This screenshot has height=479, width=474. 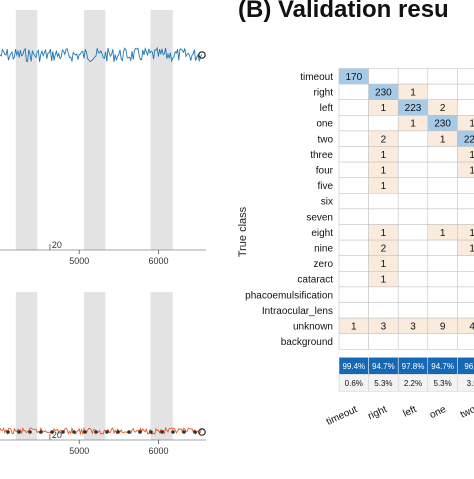 What do you see at coordinates (316, 77) in the screenshot?
I see `row-label: timeout` at bounding box center [316, 77].